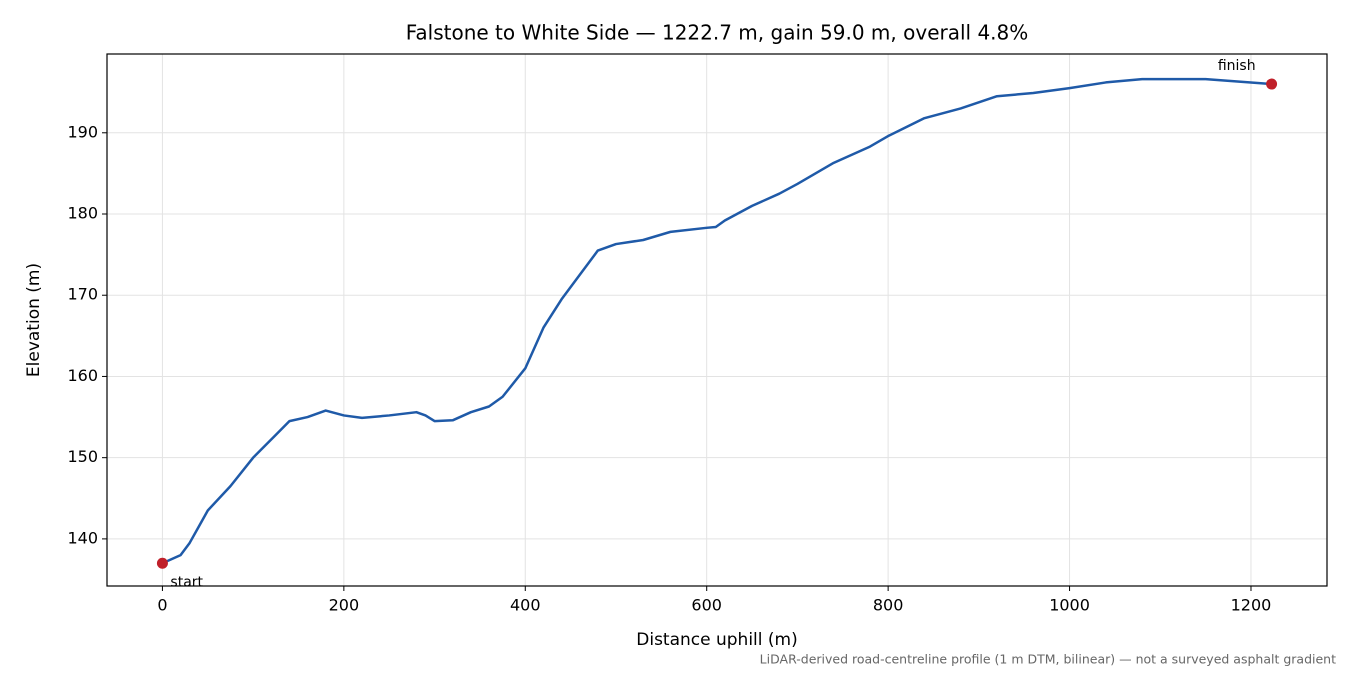 The image size is (1350, 675). What do you see at coordinates (525, 605) in the screenshot?
I see `x-tick-label: 400` at bounding box center [525, 605].